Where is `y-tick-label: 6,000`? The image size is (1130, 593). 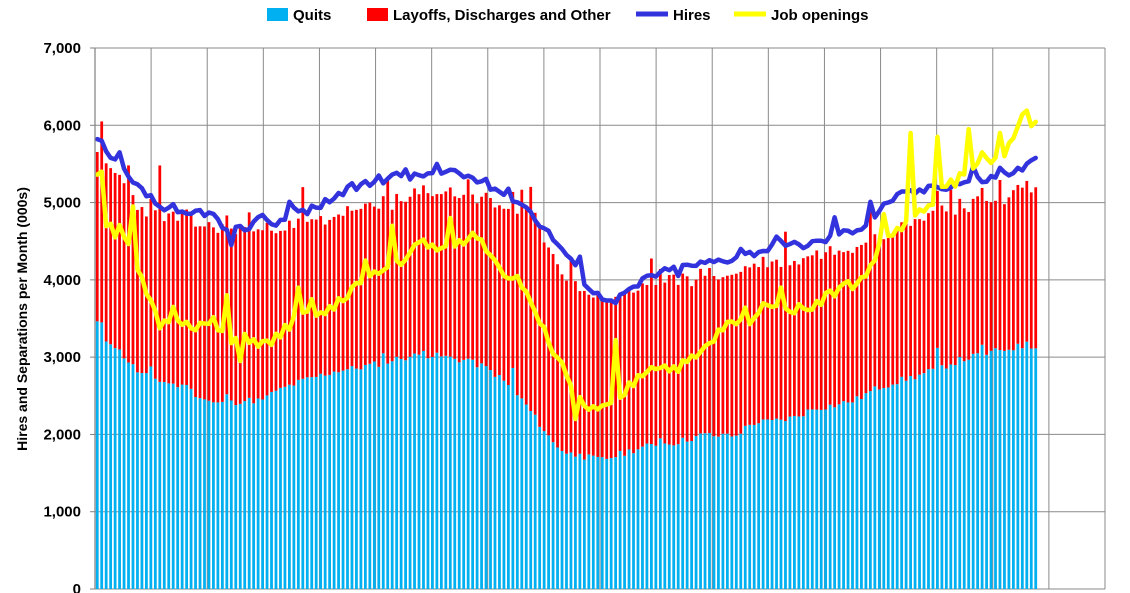 y-tick-label: 6,000 is located at coordinates (62, 125).